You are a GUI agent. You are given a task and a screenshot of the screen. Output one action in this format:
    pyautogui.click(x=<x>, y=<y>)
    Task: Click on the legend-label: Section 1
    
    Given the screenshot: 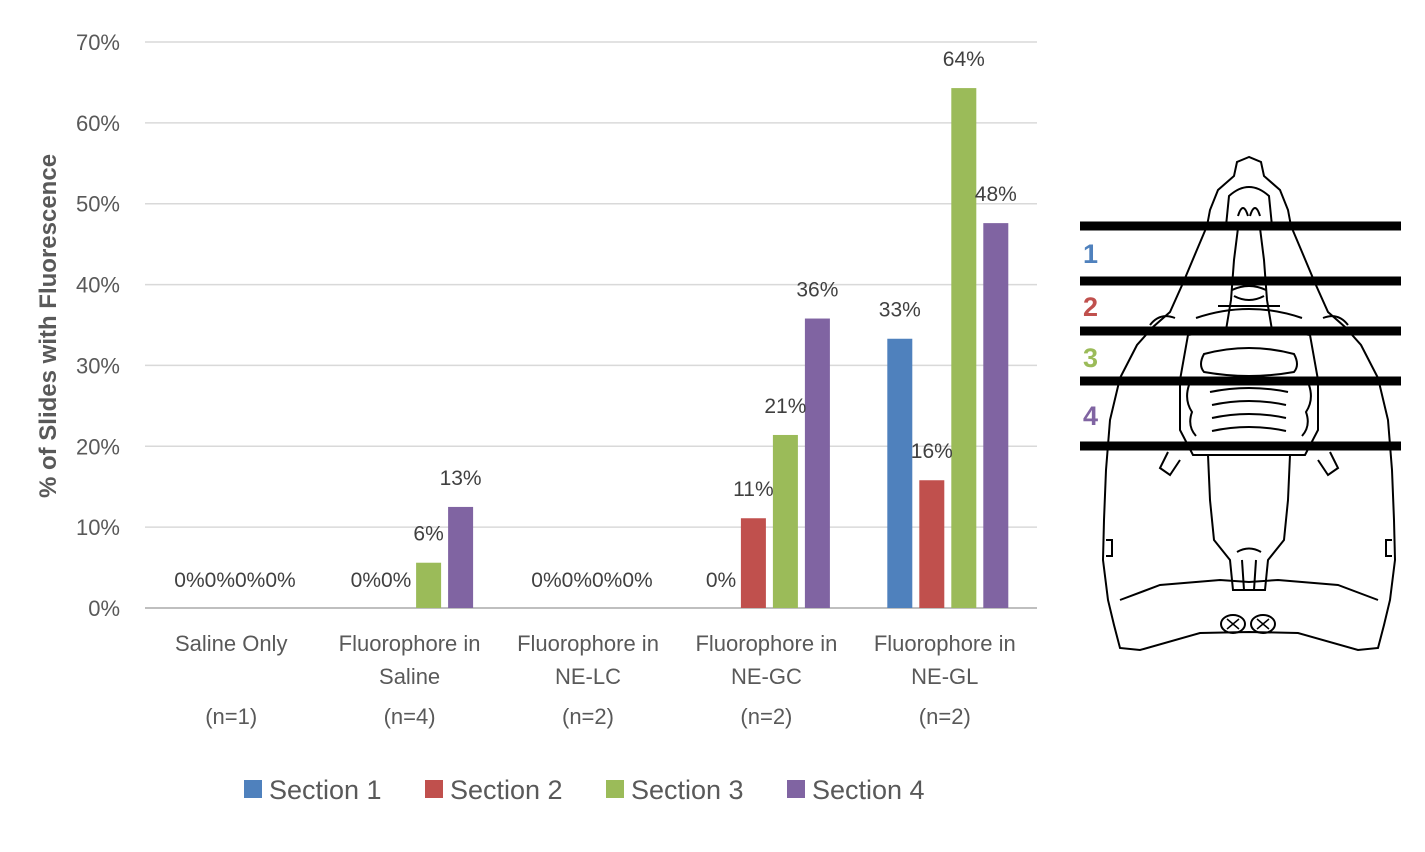 What is the action you would take?
    pyautogui.click(x=325, y=790)
    